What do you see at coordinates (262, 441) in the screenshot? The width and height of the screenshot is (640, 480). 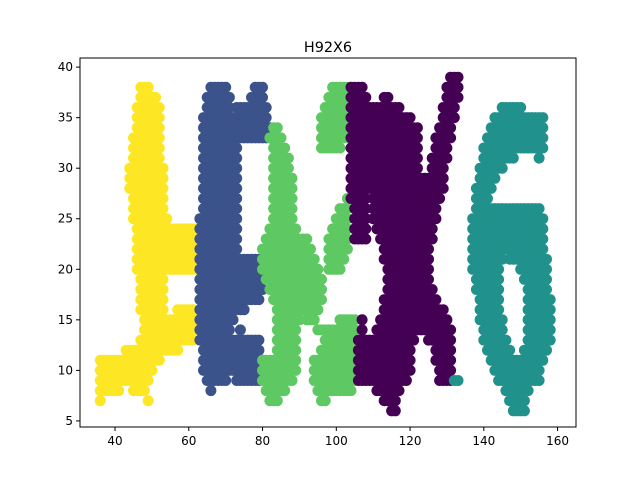 I see `x-tick-label: 80` at bounding box center [262, 441].